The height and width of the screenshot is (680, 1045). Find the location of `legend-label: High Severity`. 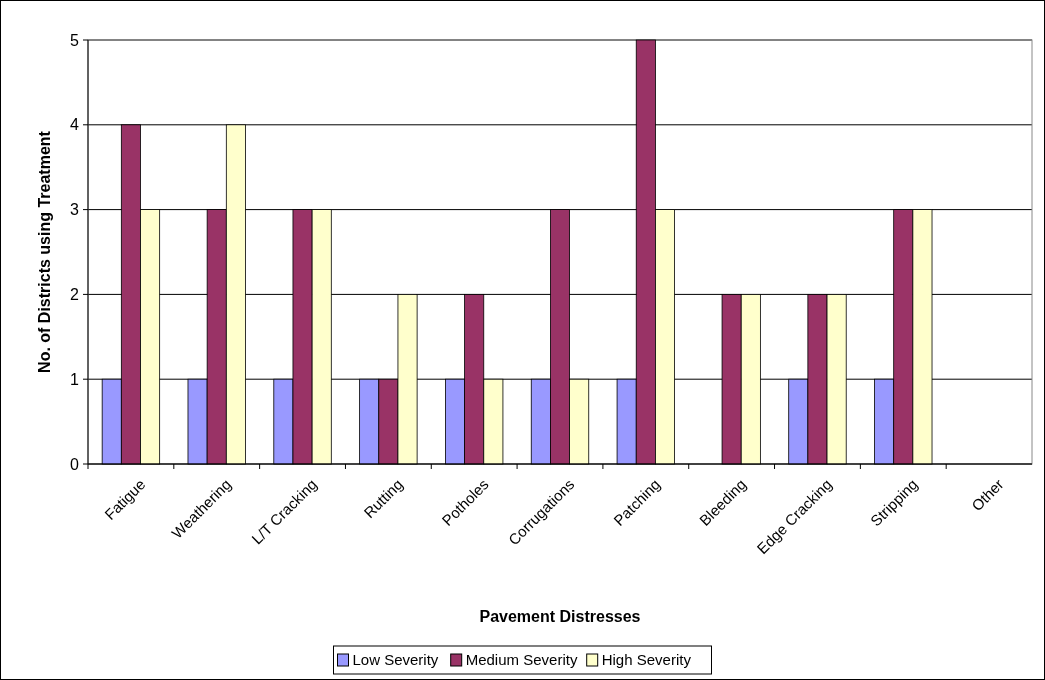

legend-label: High Severity is located at coordinates (646, 660).